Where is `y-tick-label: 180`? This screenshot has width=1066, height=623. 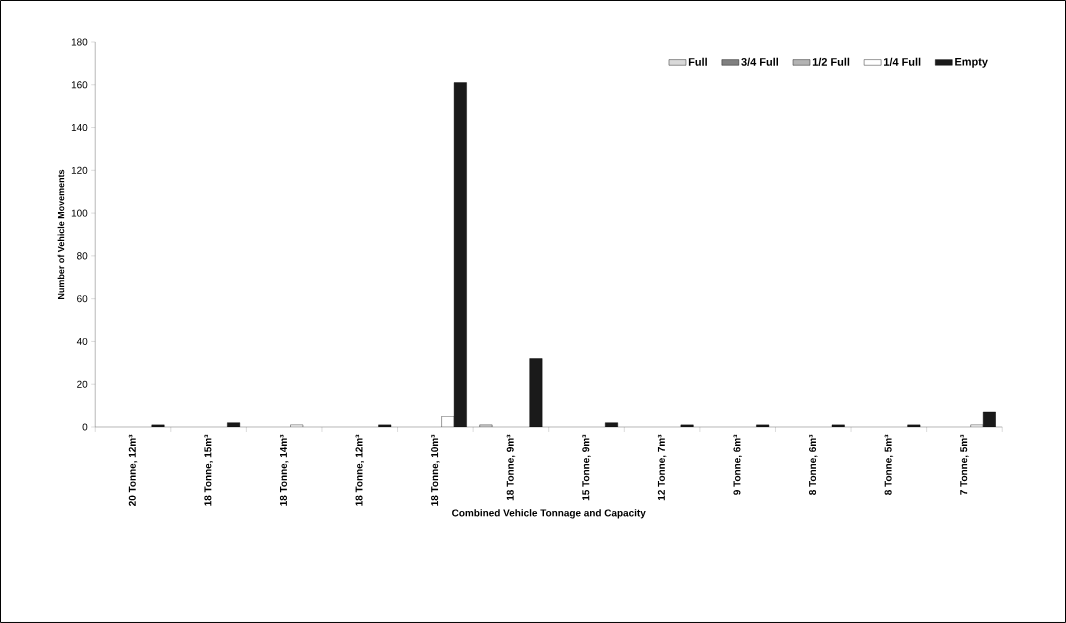 y-tick-label: 180 is located at coordinates (79, 42).